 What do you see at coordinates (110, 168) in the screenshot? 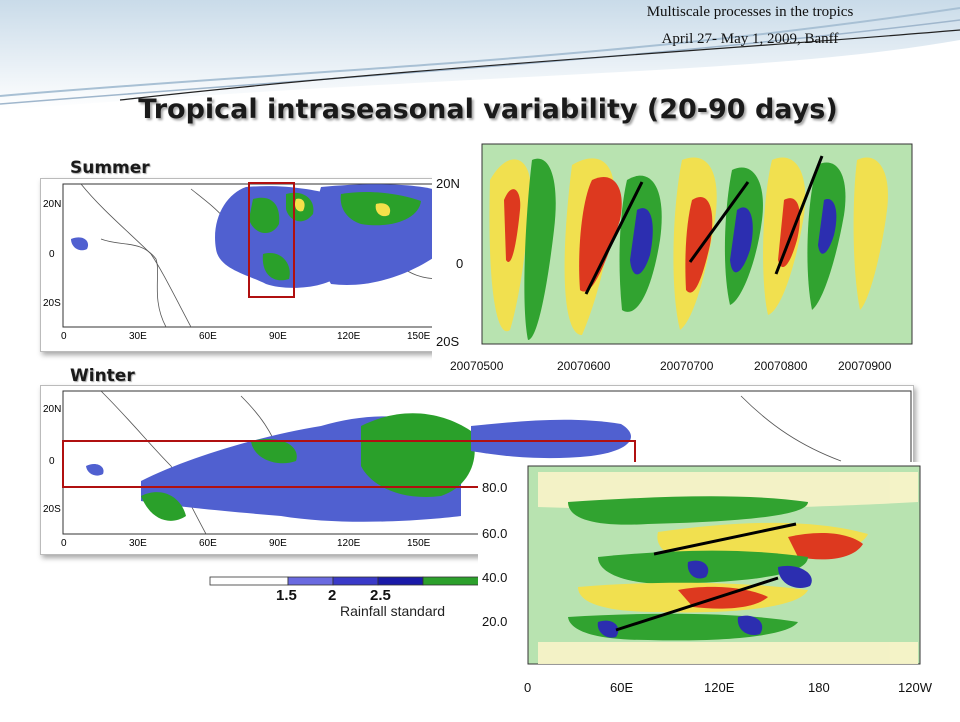
I see `summer-label: Summer` at bounding box center [110, 168].